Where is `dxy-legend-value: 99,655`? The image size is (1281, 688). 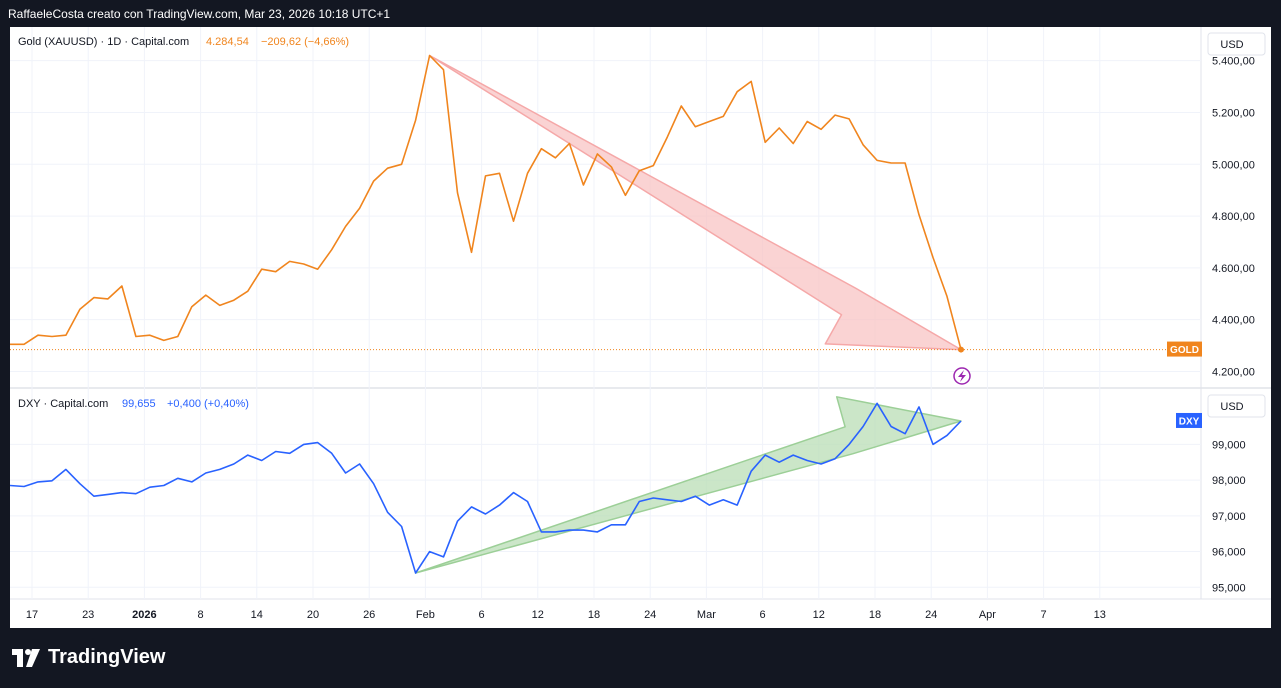
dxy-legend-value: 99,655 is located at coordinates (139, 404).